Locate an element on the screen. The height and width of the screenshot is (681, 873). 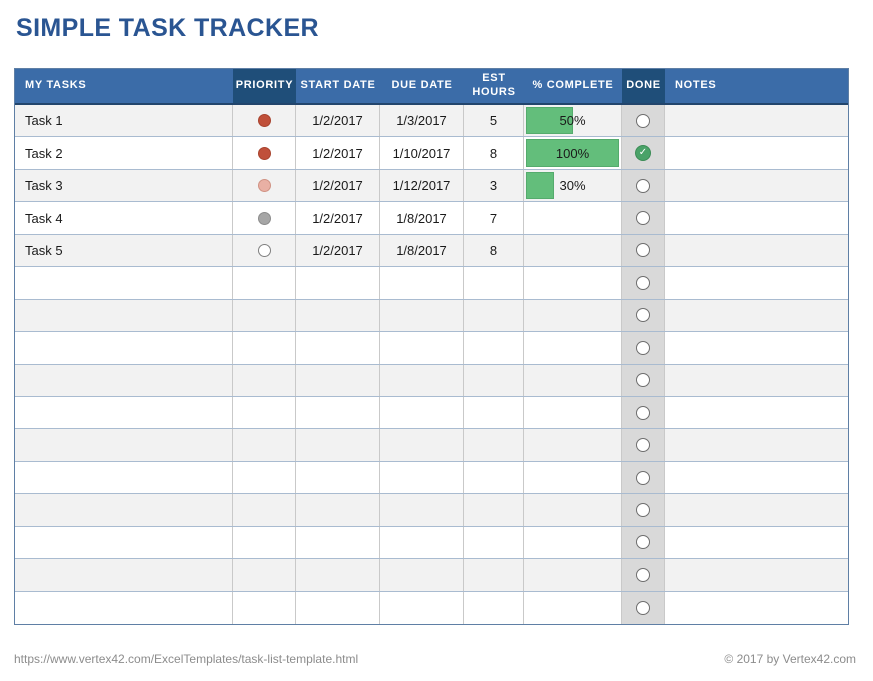
percent-complete-cell: 30% is located at coordinates (573, 185).